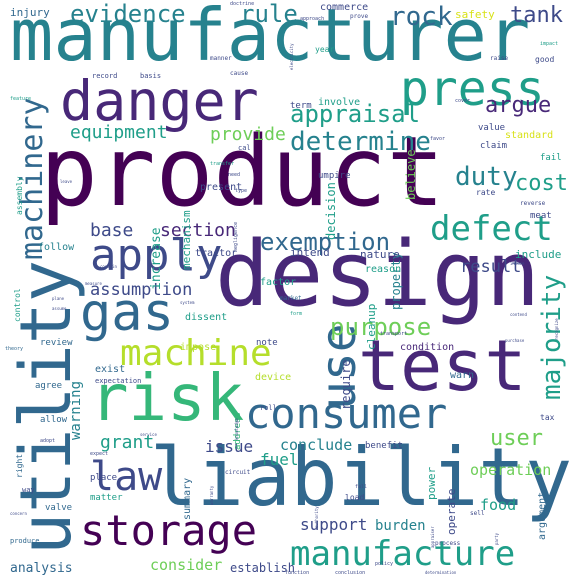 This screenshot has width=576, height=576. Describe the element at coordinates (104, 76) in the screenshot. I see `word-record: record` at that location.